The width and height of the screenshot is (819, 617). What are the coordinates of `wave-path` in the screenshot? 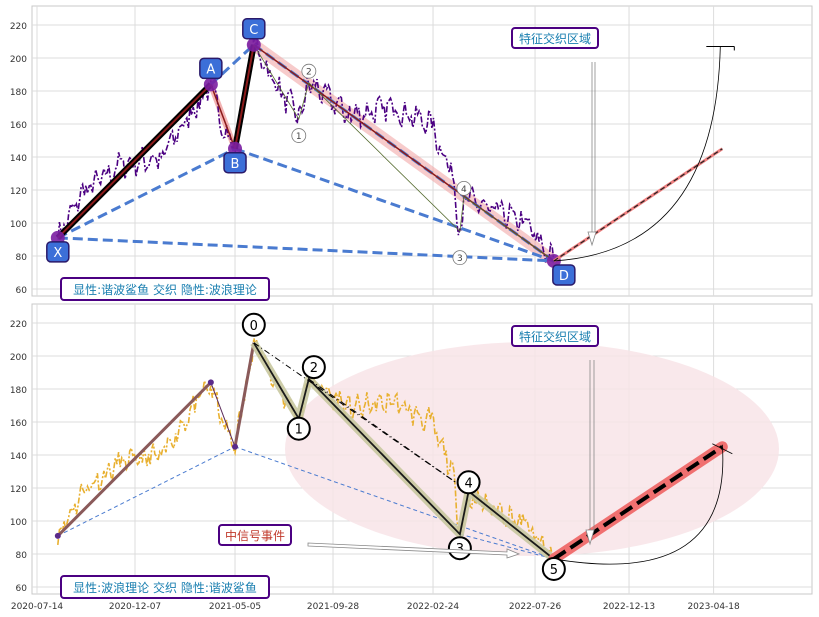 It's located at (404, 451).